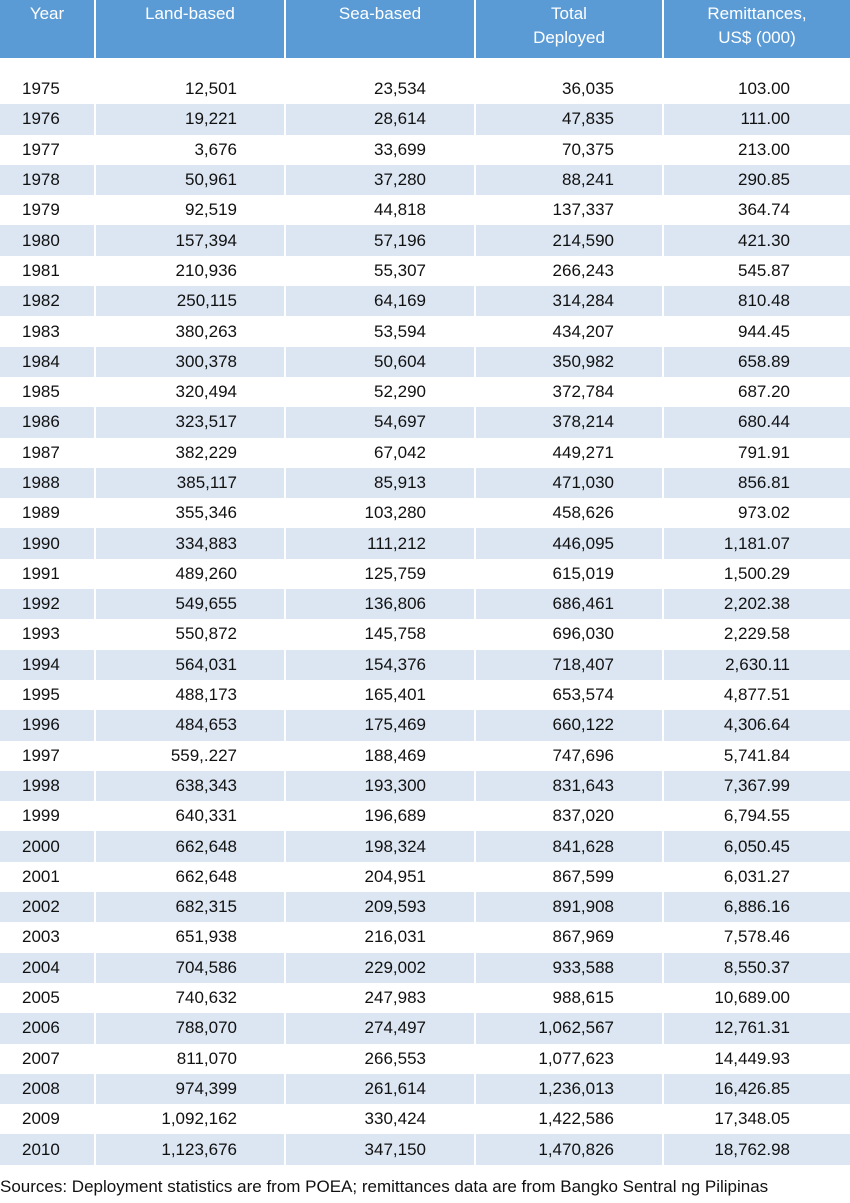  I want to click on cell-remittances: 1,500.29, so click(756, 574).